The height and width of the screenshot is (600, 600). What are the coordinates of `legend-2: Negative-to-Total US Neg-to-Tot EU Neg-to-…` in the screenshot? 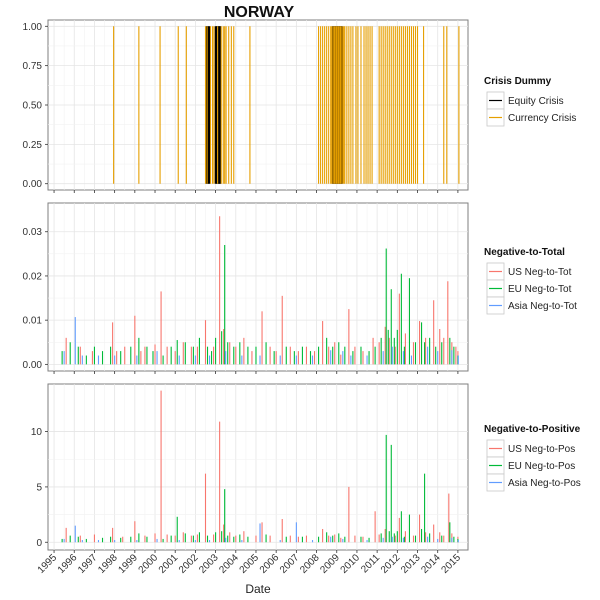 It's located at (530, 281).